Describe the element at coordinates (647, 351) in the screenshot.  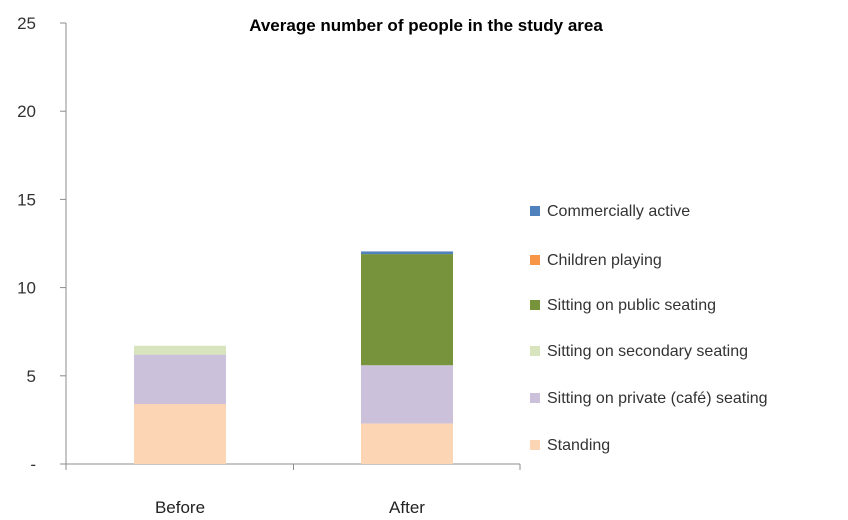
I see `legend-label: Sitting on secondary seating` at that location.